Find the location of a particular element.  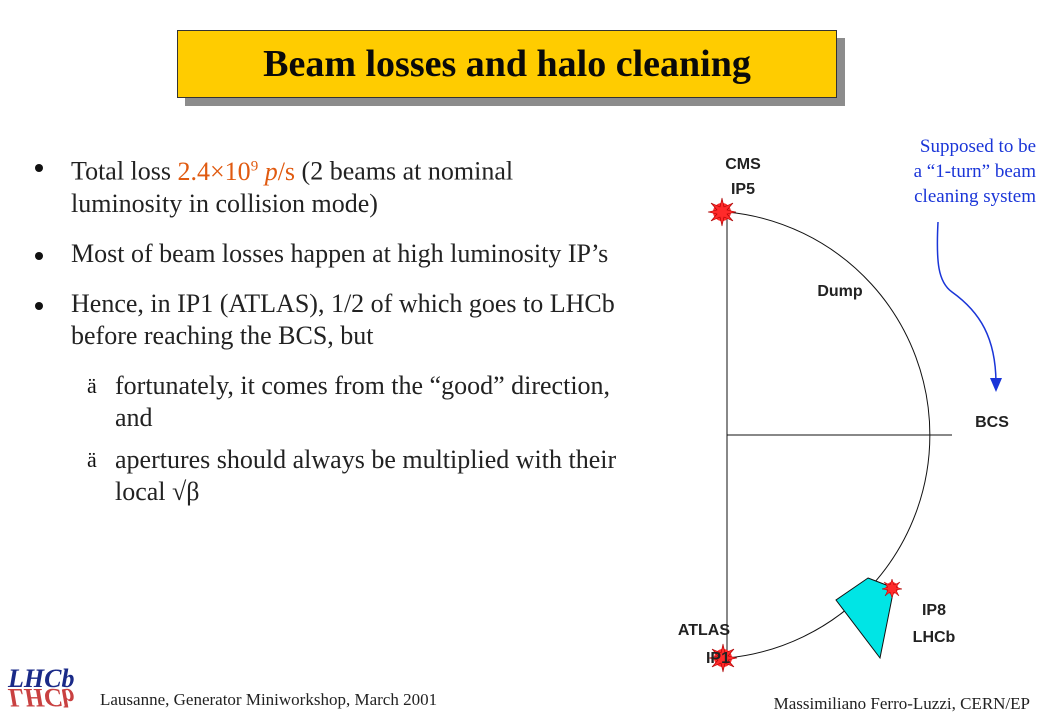

note-line: cleaning system is located at coordinates (975, 196).